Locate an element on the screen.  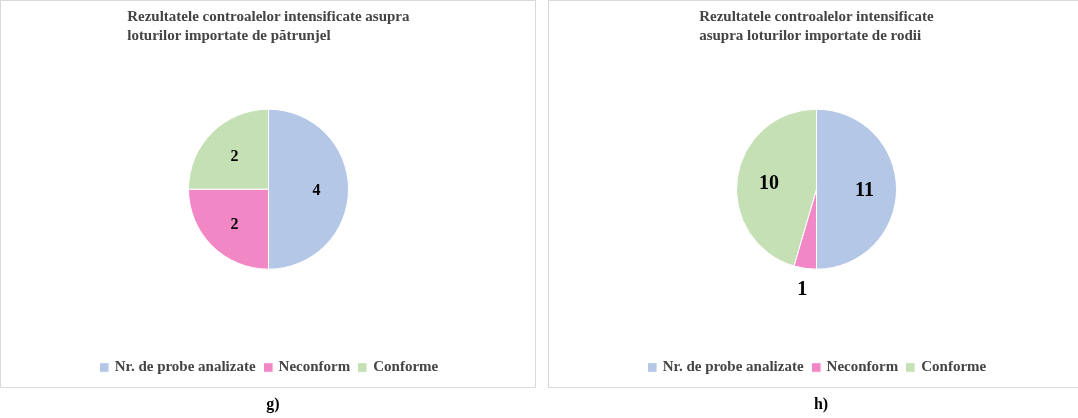
data-label: 4 is located at coordinates (316, 189).